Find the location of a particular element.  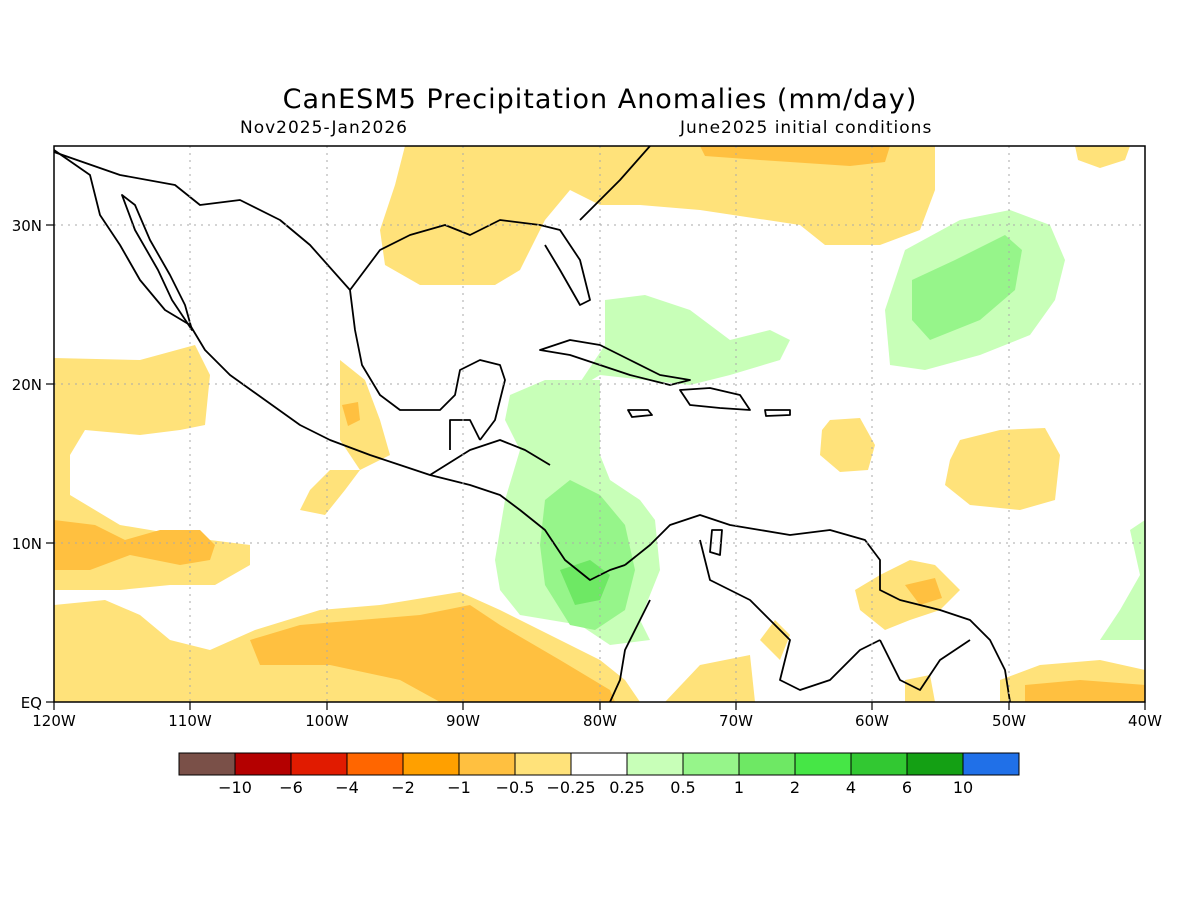

wet-area-bahamas is located at coordinates (682, 342).